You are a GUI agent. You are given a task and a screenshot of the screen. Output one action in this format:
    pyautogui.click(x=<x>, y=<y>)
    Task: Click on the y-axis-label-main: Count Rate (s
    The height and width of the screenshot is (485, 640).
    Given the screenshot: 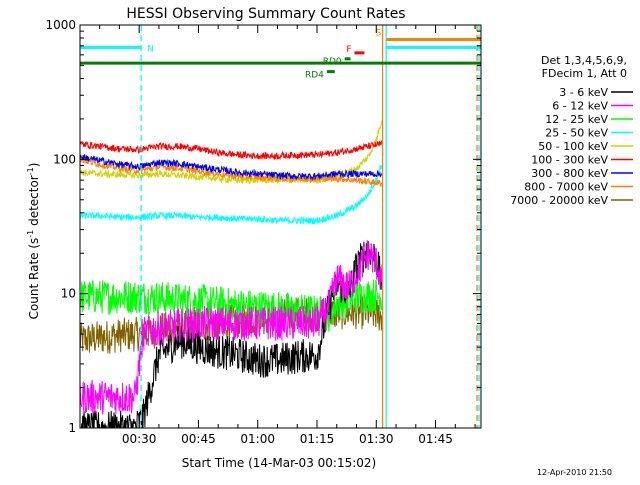 What is the action you would take?
    pyautogui.click(x=34, y=279)
    